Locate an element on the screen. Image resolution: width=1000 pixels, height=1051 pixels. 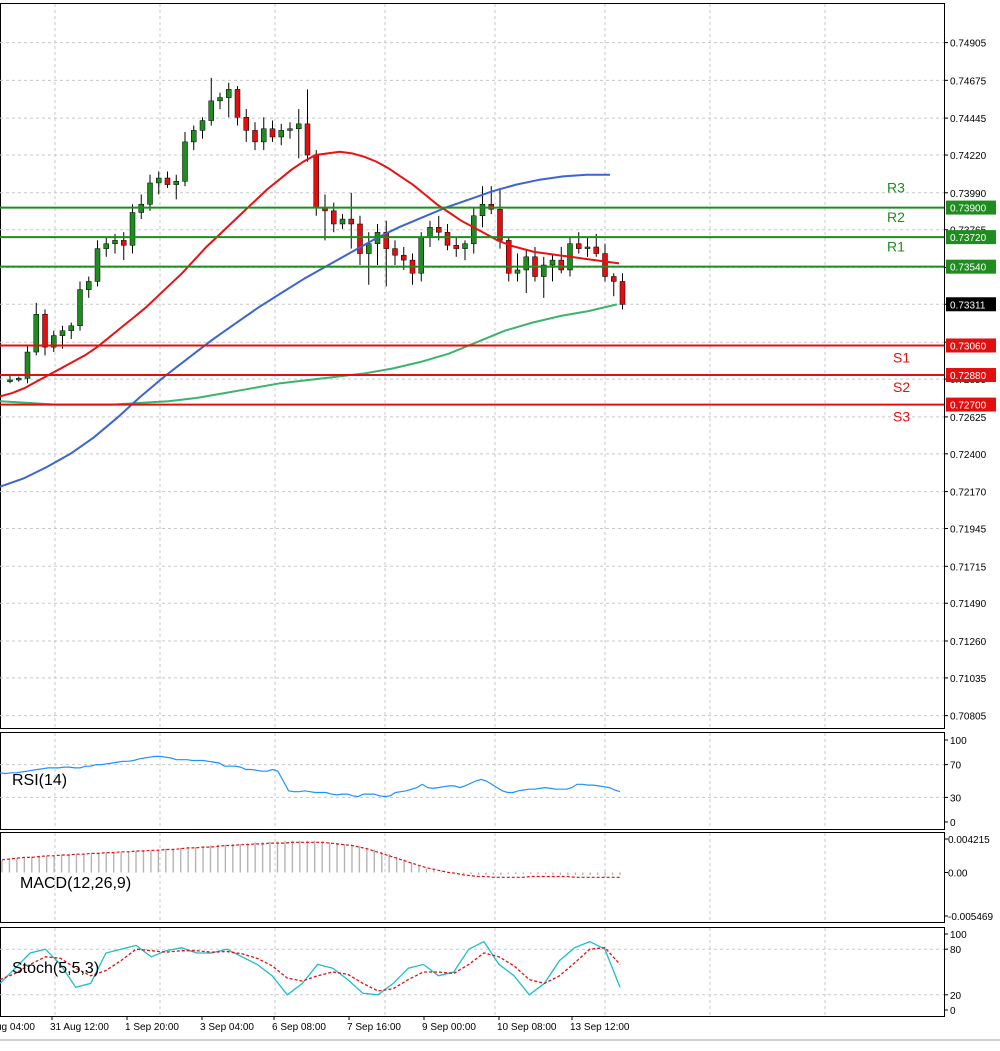
rsi-tick-label-3: 0 is located at coordinates (953, 823).